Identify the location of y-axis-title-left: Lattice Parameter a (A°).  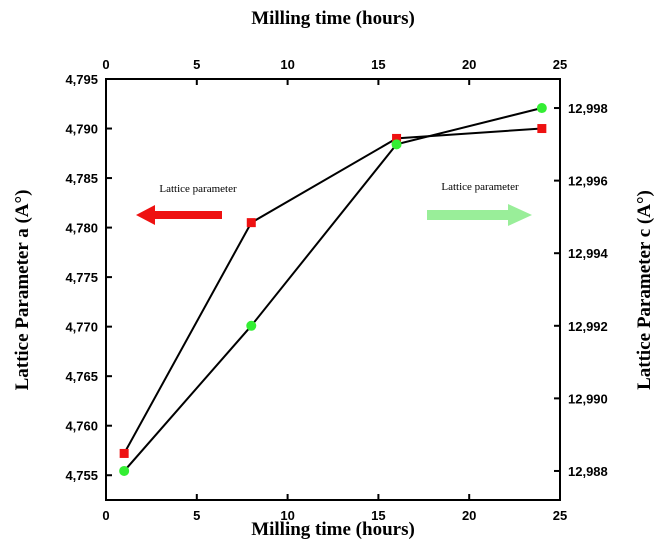
(22, 290).